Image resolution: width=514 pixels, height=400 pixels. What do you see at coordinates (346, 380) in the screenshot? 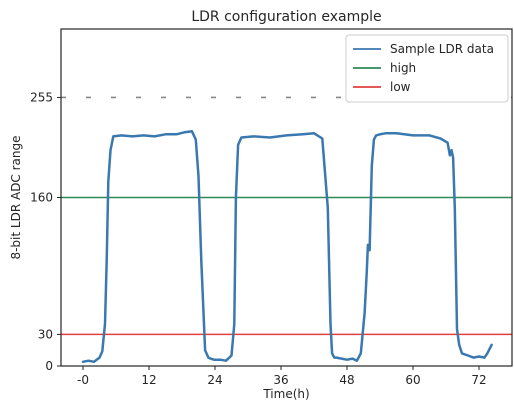
I see `x-tick-label: 48` at bounding box center [346, 380].